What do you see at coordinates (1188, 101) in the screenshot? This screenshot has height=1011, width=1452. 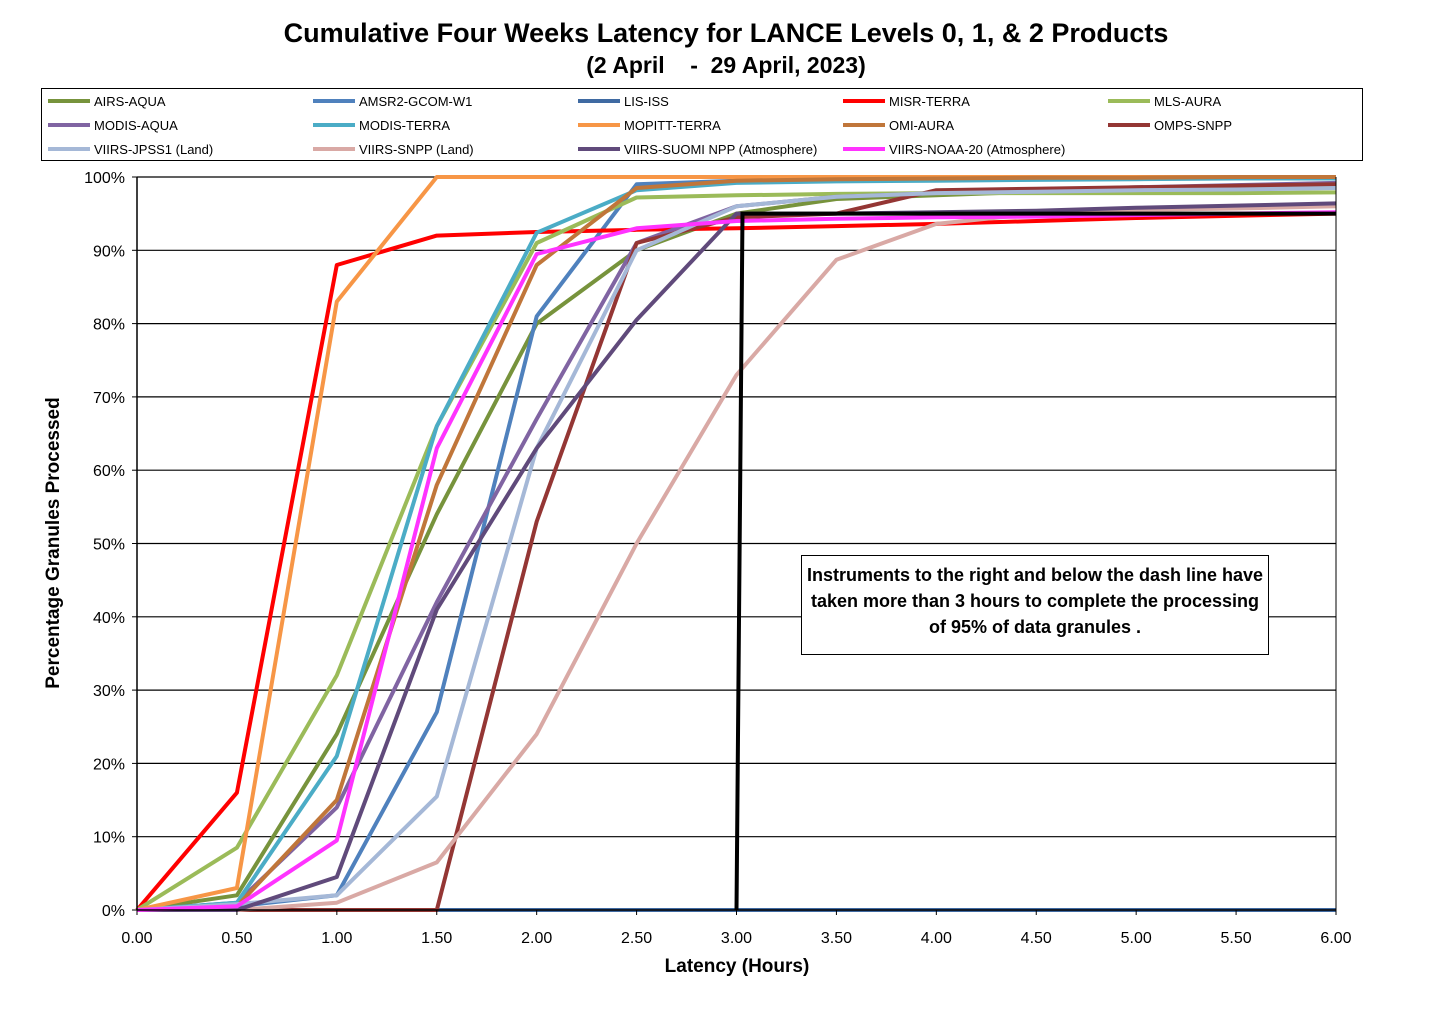 I see `legend-label: MLS-AURA` at bounding box center [1188, 101].